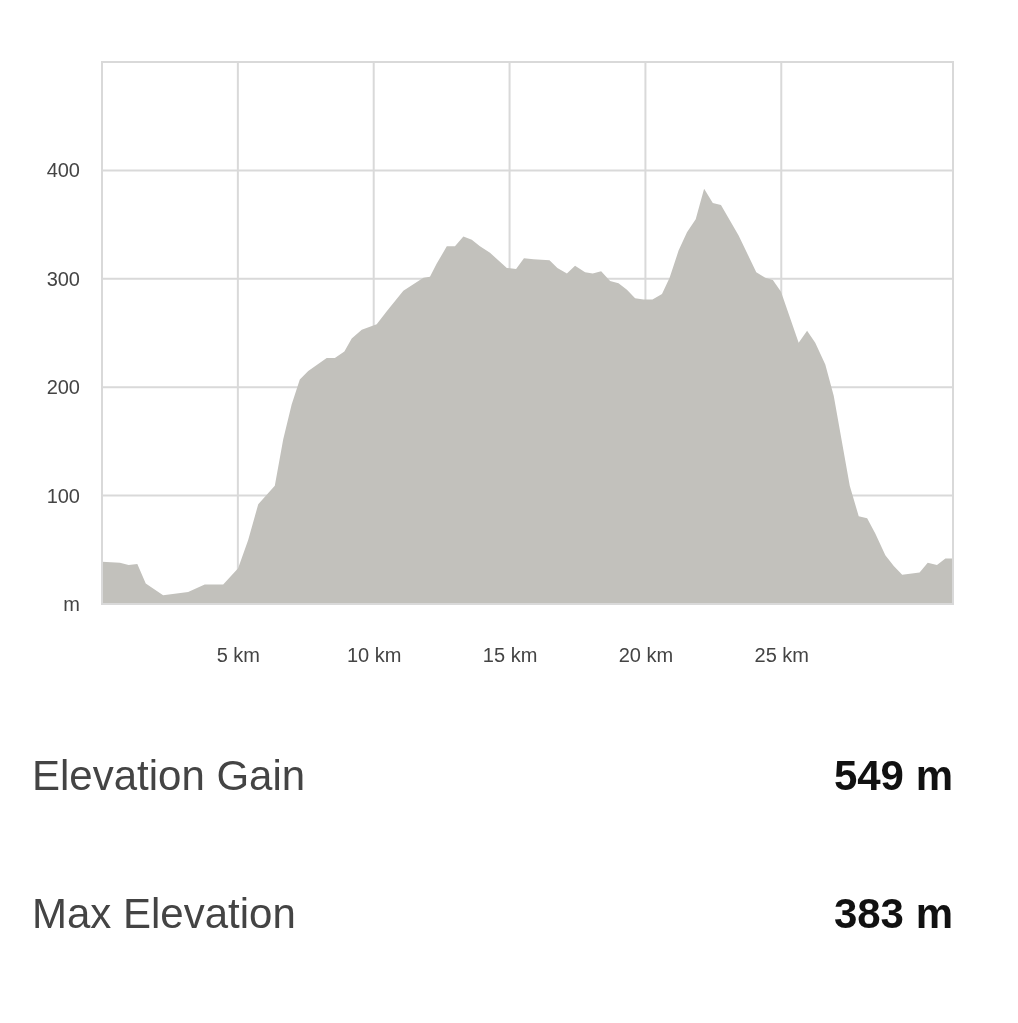 Image resolution: width=1018 pixels, height=1023 pixels. What do you see at coordinates (71, 603) in the screenshot?
I see `y-tick-label: m` at bounding box center [71, 603].